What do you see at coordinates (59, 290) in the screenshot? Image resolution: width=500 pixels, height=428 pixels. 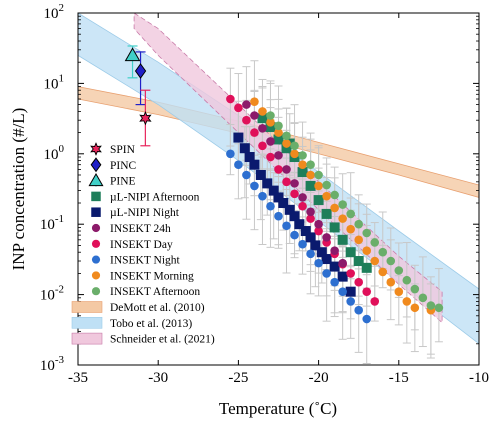 I see `y-tick-exponent: -2` at bounding box center [59, 290].